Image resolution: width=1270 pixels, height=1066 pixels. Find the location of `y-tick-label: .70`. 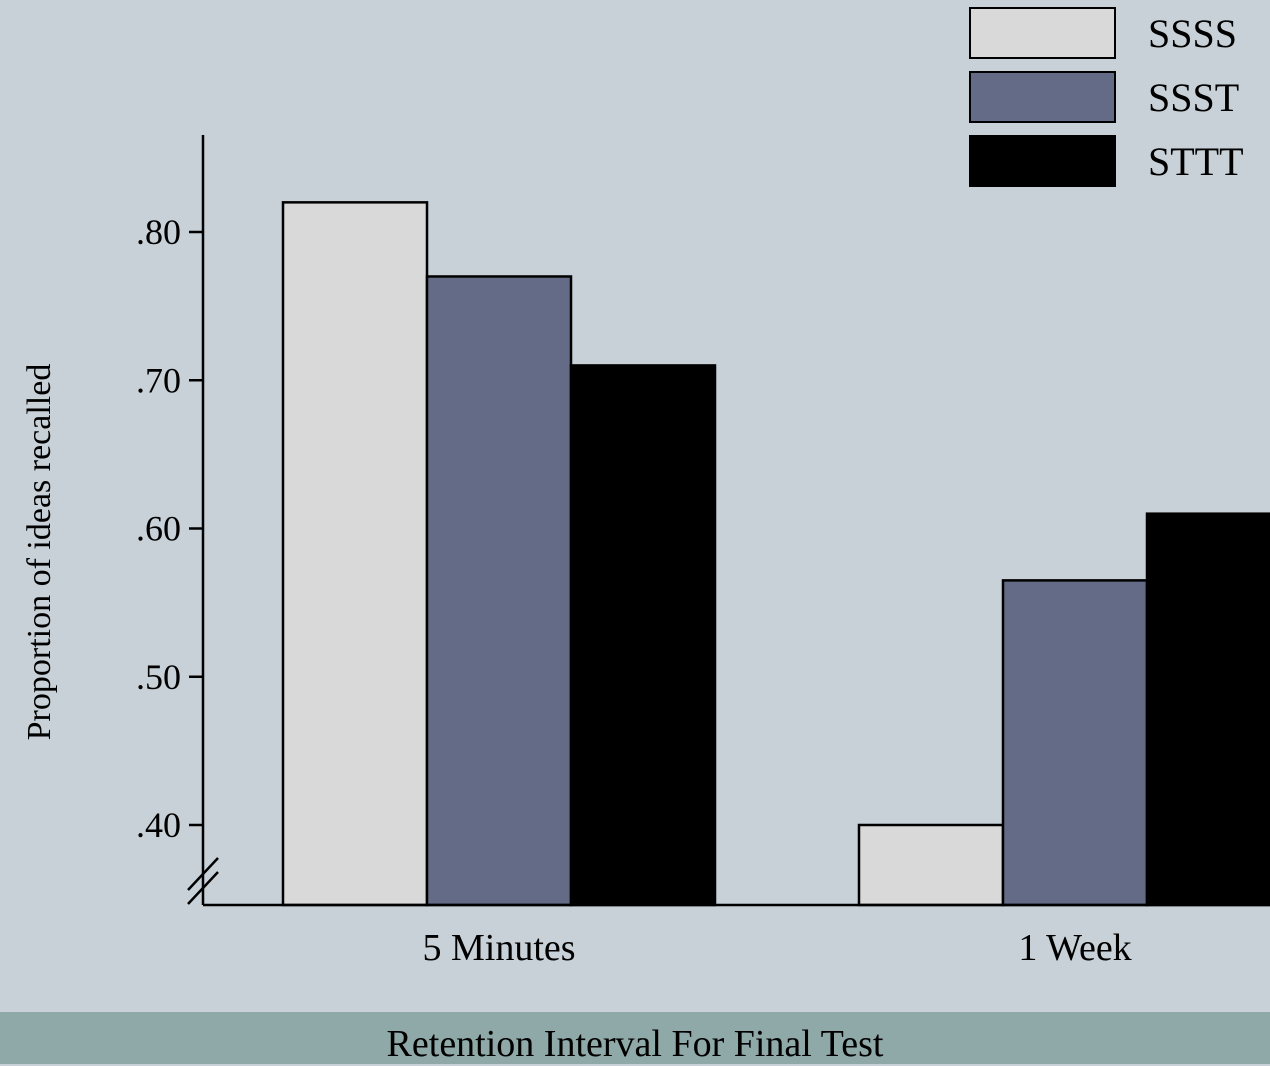

y-tick-label: .70 is located at coordinates (158, 380).